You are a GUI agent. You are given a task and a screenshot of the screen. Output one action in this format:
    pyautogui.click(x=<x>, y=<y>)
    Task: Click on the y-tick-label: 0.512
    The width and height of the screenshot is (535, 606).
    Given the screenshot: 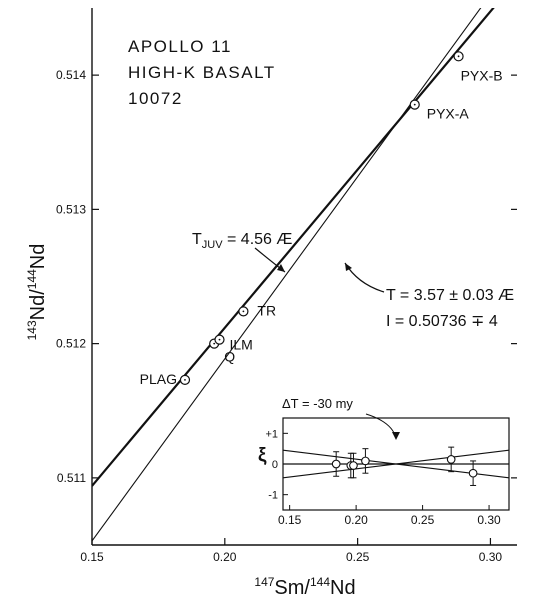 What is the action you would take?
    pyautogui.click(x=71, y=344)
    